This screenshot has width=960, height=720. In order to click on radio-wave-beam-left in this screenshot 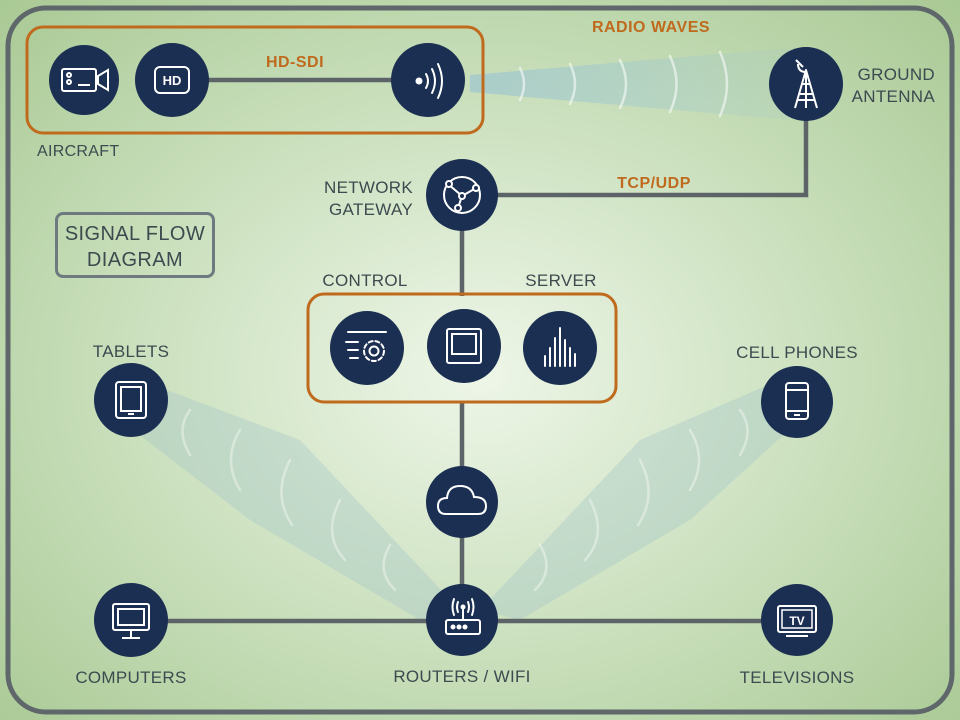, I will do `click(290, 500)`.